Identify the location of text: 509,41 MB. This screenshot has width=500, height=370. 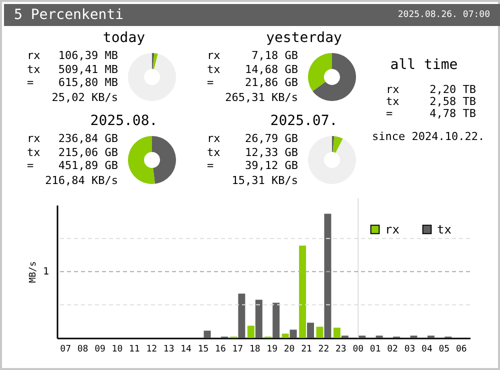
(88, 69).